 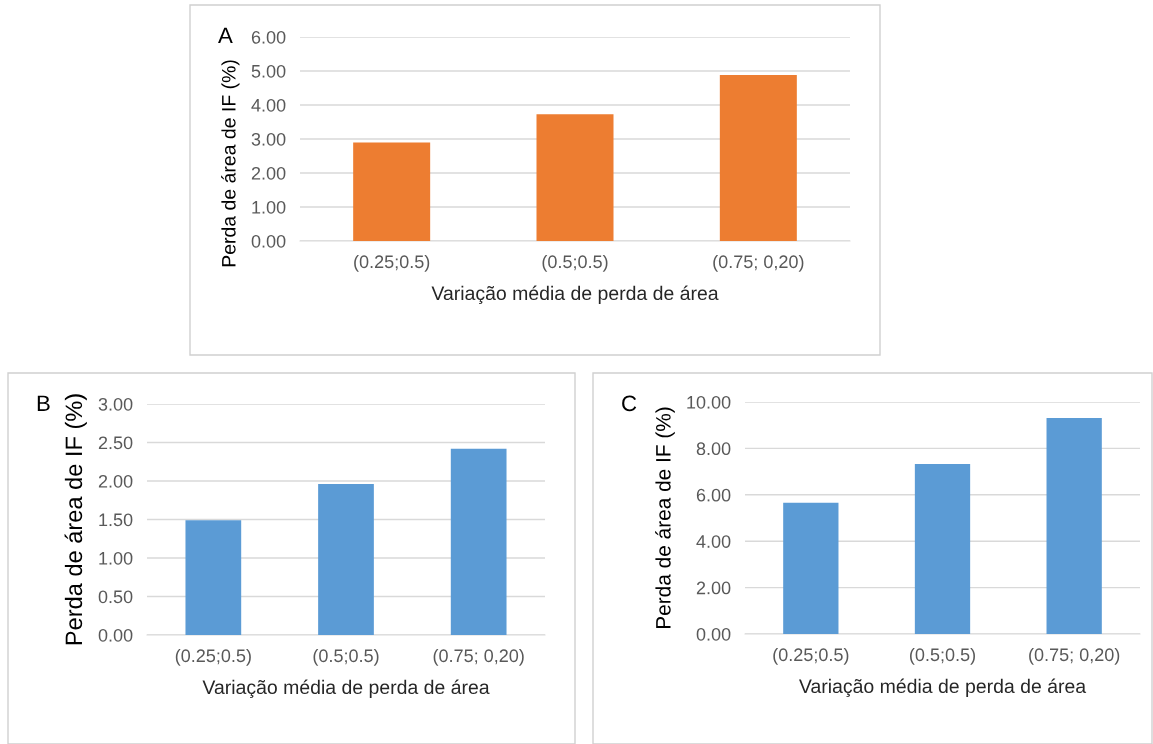 I want to click on y-tick-label: 5.00, so click(x=268, y=71).